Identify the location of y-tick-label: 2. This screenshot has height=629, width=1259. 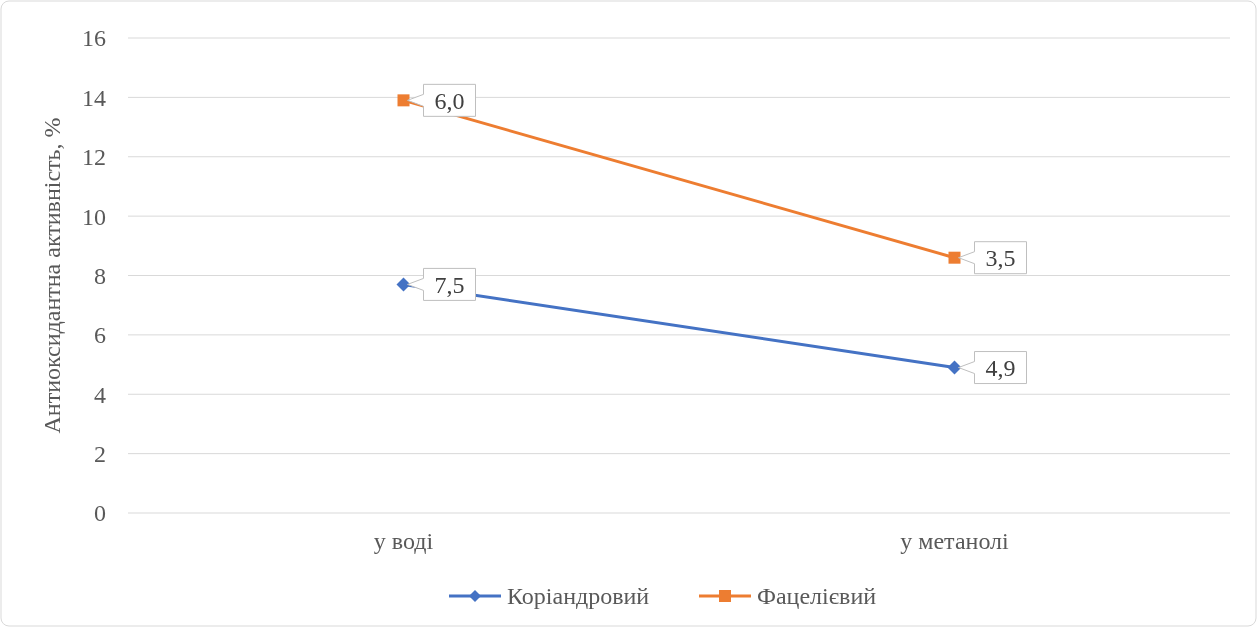
(100, 454).